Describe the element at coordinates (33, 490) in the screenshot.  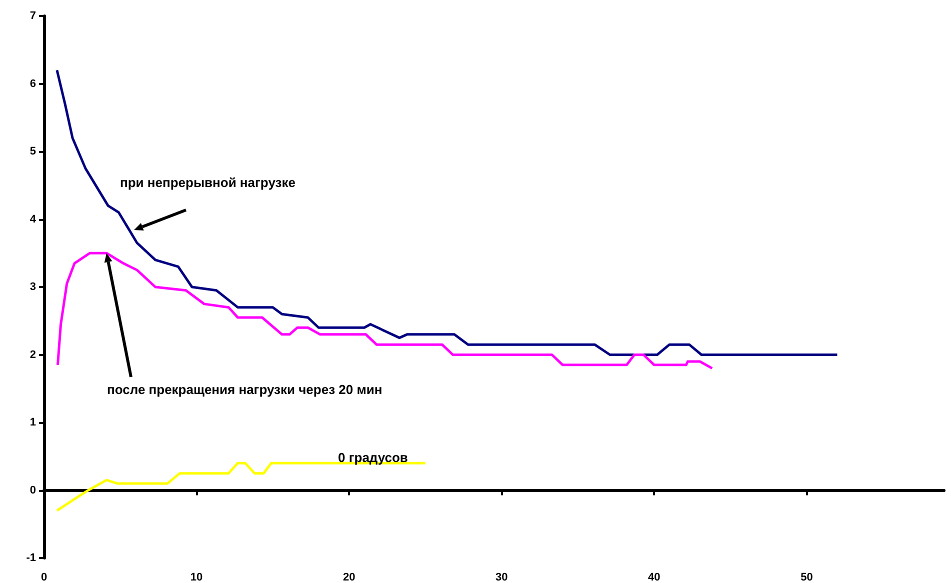
I see `y-tick-label: 0` at that location.